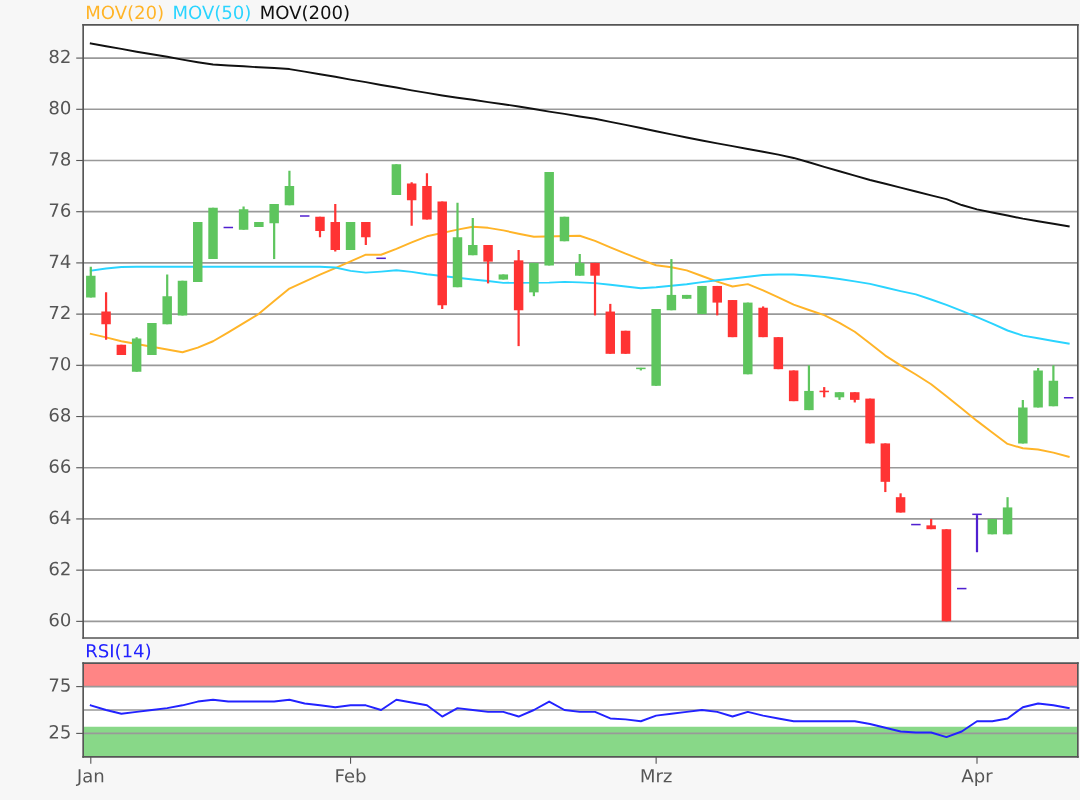  I want to click on x-tick-label: Apr, so click(977, 778).